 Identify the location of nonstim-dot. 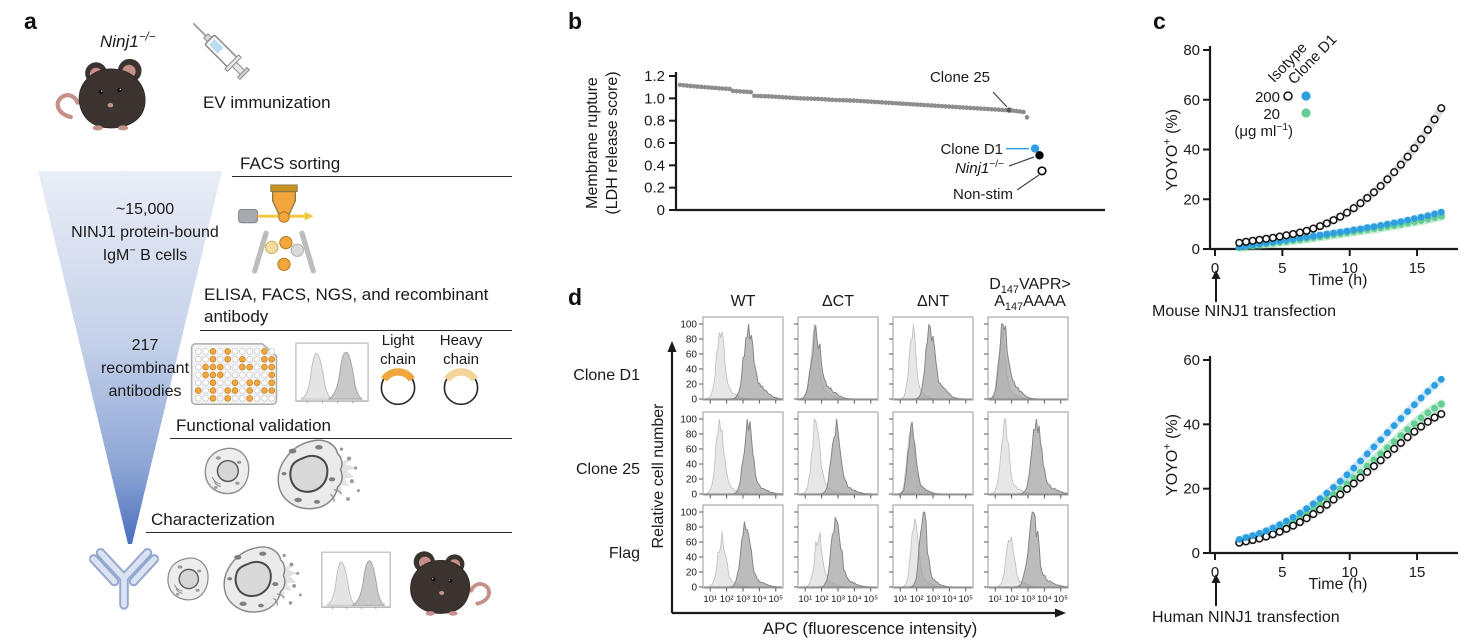
(1042, 171).